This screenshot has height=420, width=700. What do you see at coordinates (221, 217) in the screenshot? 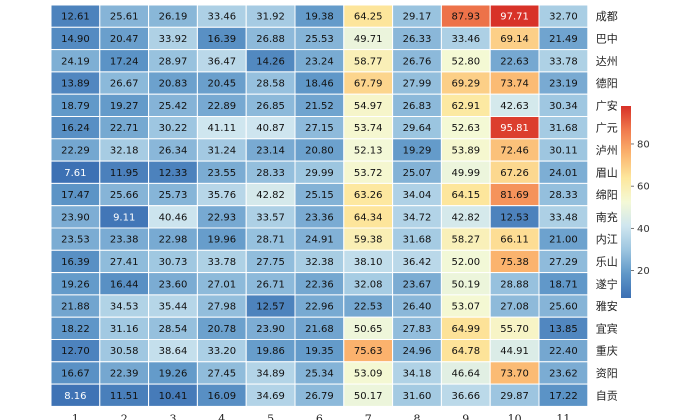
I see `cell-value-label: 22.93` at bounding box center [221, 217].